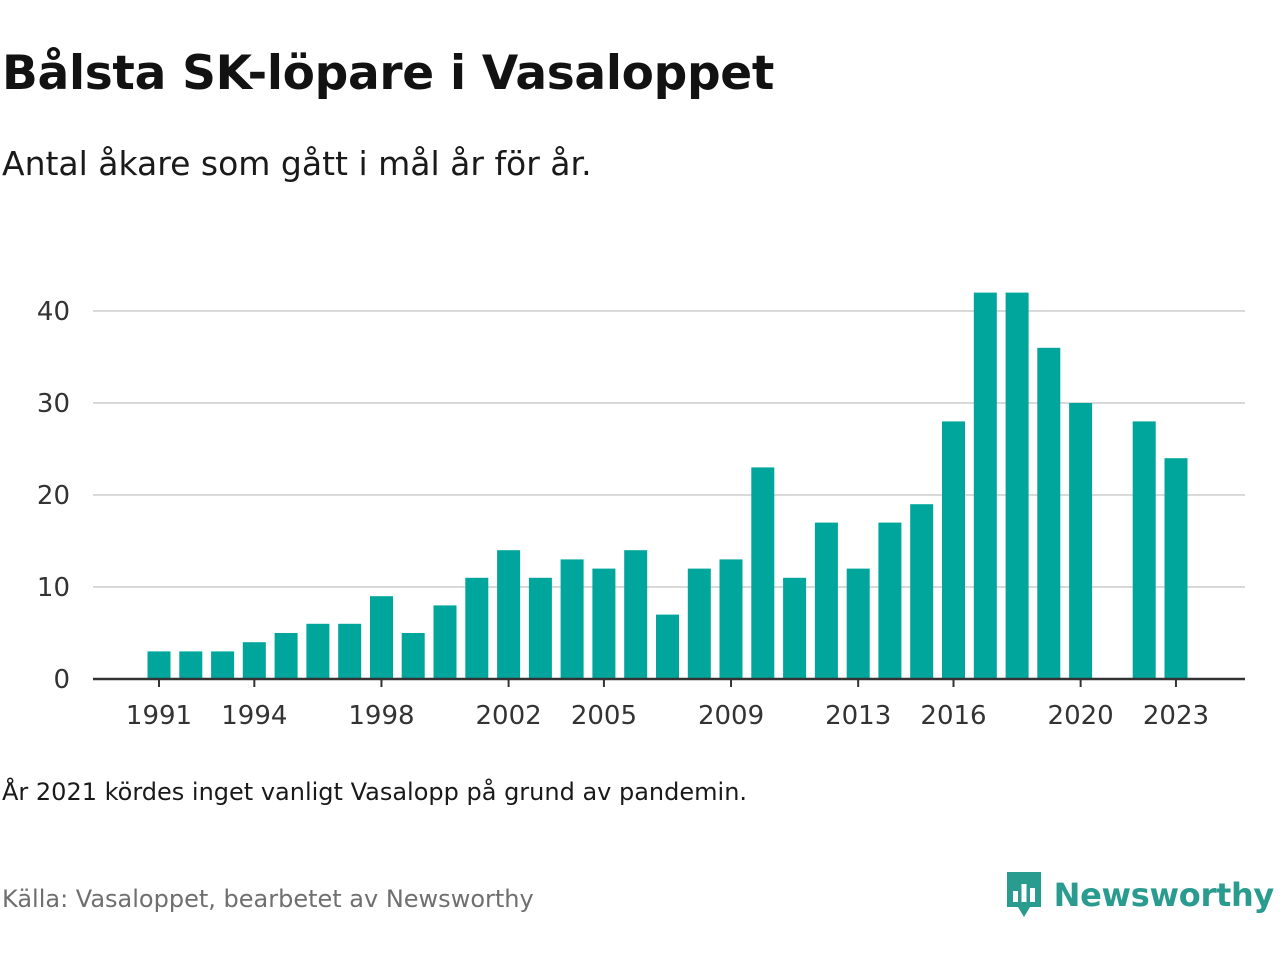 The width and height of the screenshot is (1280, 960). Describe the element at coordinates (763, 573) in the screenshot. I see `bar-2010` at that location.